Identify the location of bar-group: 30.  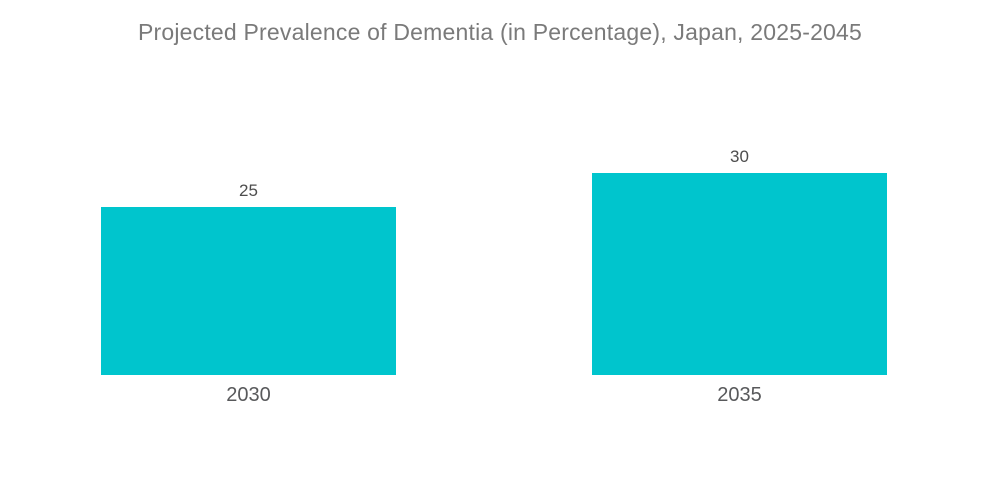
(739, 261).